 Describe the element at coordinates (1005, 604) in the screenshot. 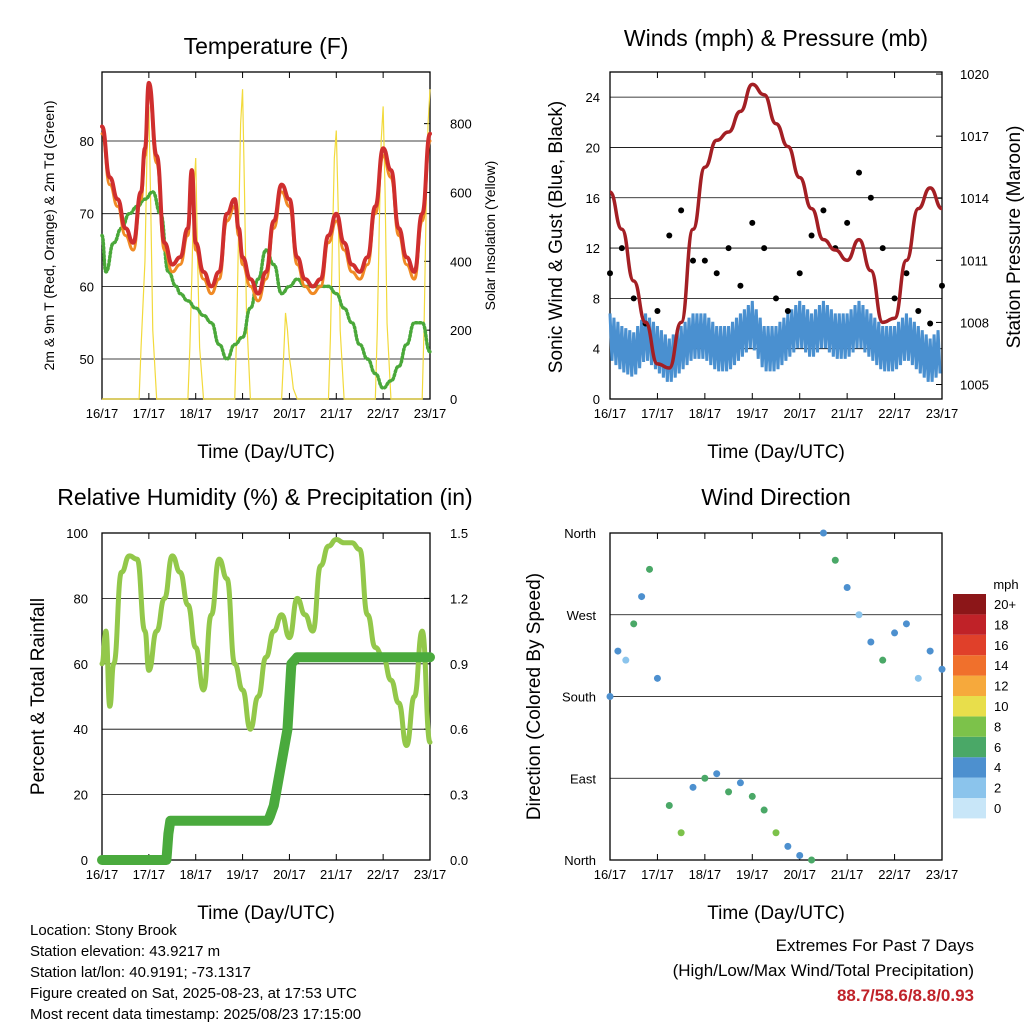

I see `colorbar-label: 20+` at that location.